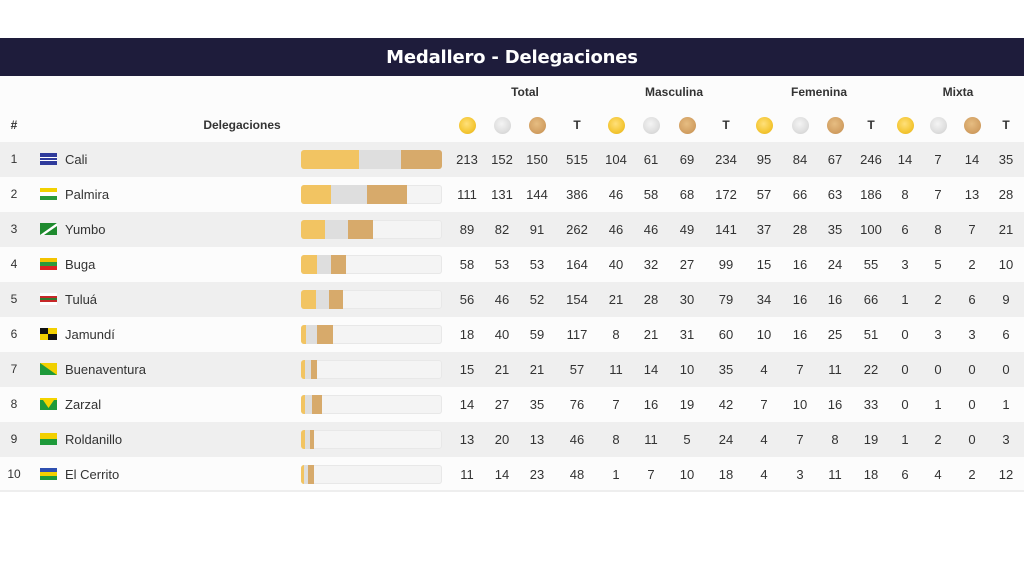  I want to click on flag-zarzal-icon, so click(48, 404).